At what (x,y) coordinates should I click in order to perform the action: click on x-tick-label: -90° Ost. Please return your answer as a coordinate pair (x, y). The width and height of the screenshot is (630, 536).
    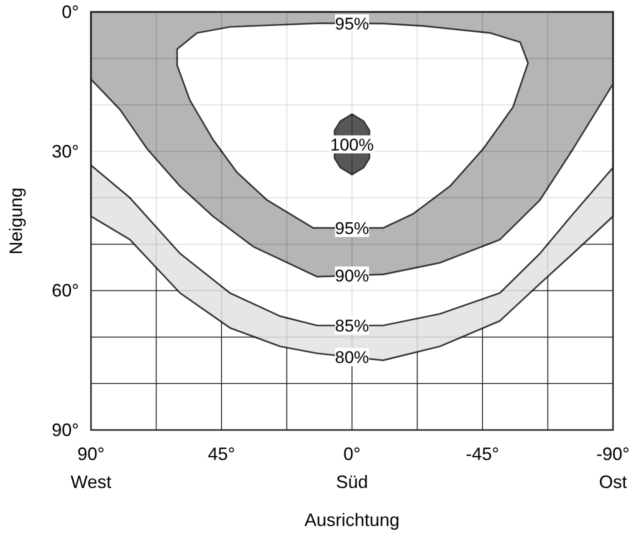
    Looking at the image, I should click on (613, 468).